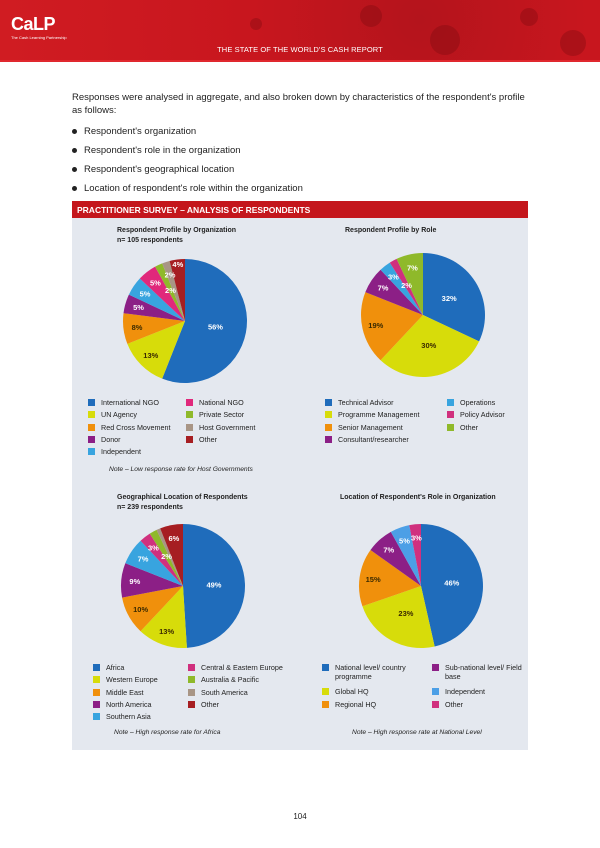 Image resolution: width=600 pixels, height=848 pixels. I want to click on report-title: THE STATE OF THE WORLD'S CASH REPORT, so click(300, 49).